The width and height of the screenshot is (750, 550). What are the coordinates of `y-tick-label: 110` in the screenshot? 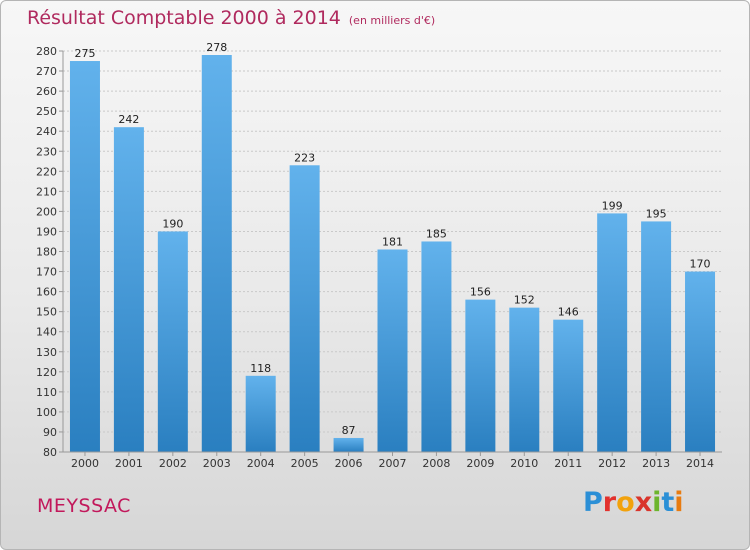 It's located at (46, 392).